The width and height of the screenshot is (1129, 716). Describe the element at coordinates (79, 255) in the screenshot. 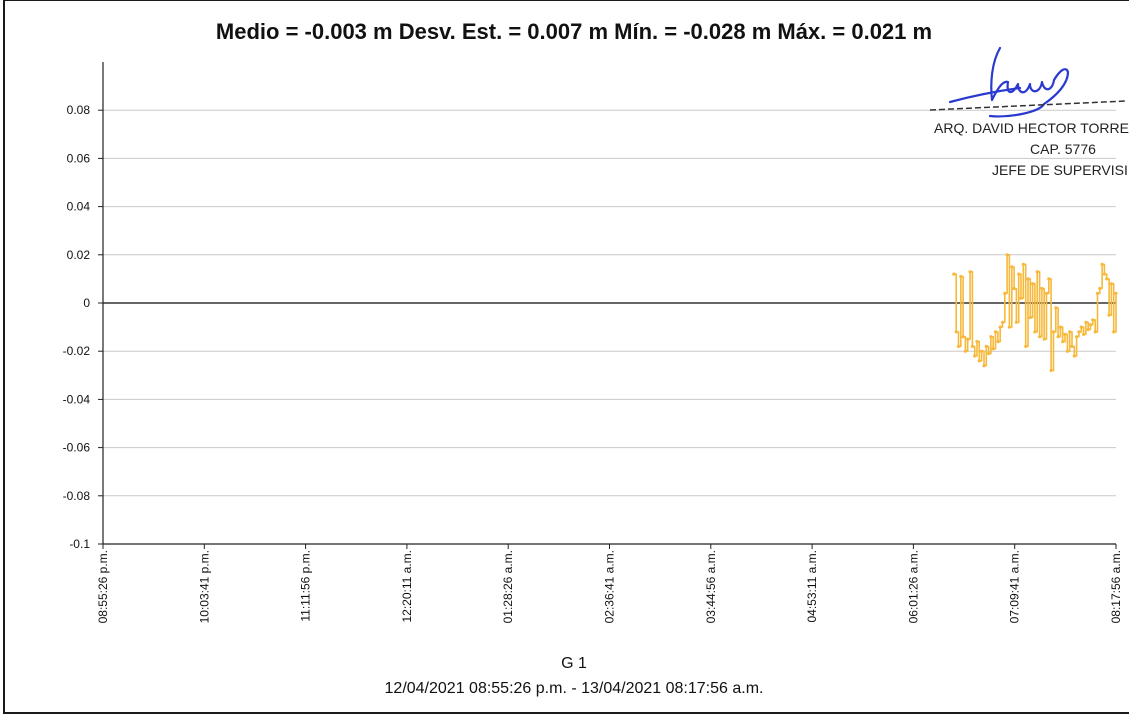

I see `y-tick-label: 0.02` at that location.